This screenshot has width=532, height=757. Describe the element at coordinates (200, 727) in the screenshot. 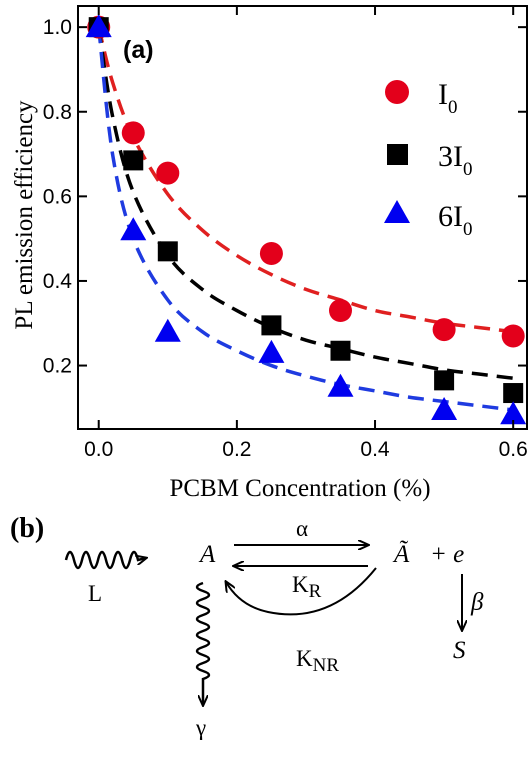

I see `label-gamma: γ` at that location.